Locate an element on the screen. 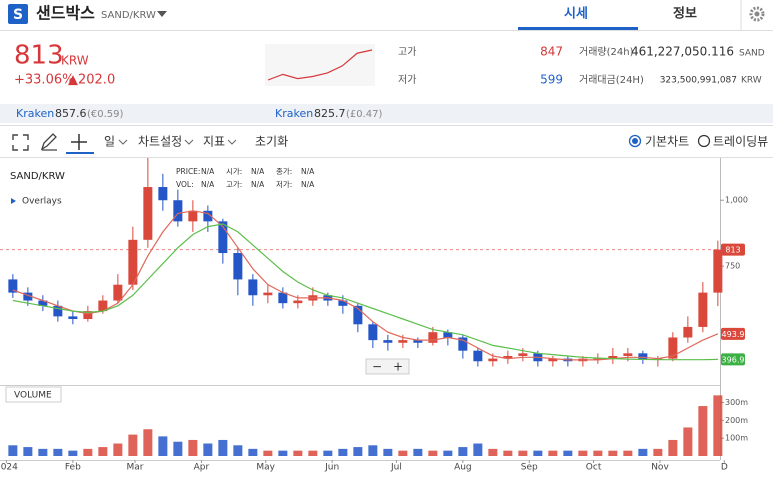 The height and width of the screenshot is (478, 773). mode: 트레이딩뷰 is located at coordinates (740, 142).